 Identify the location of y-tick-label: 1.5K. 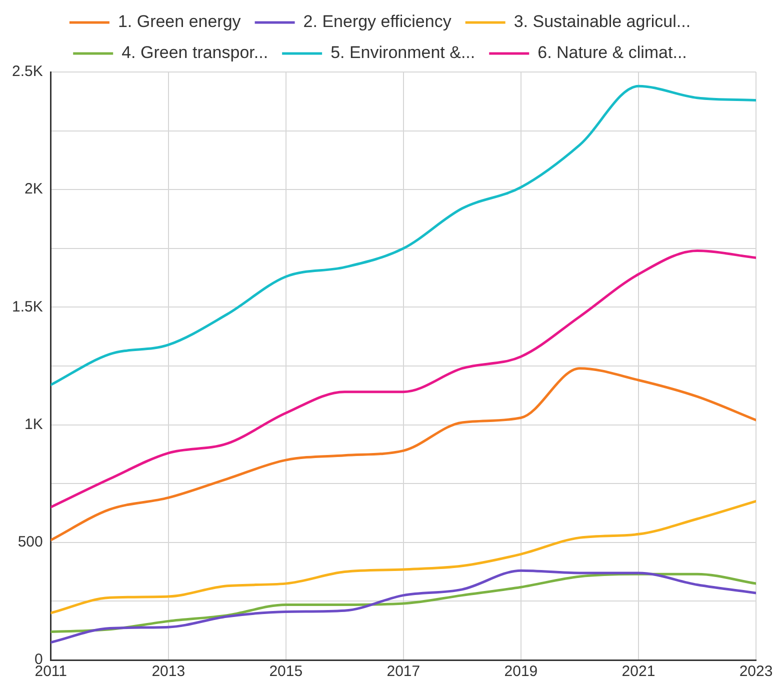
(27, 307).